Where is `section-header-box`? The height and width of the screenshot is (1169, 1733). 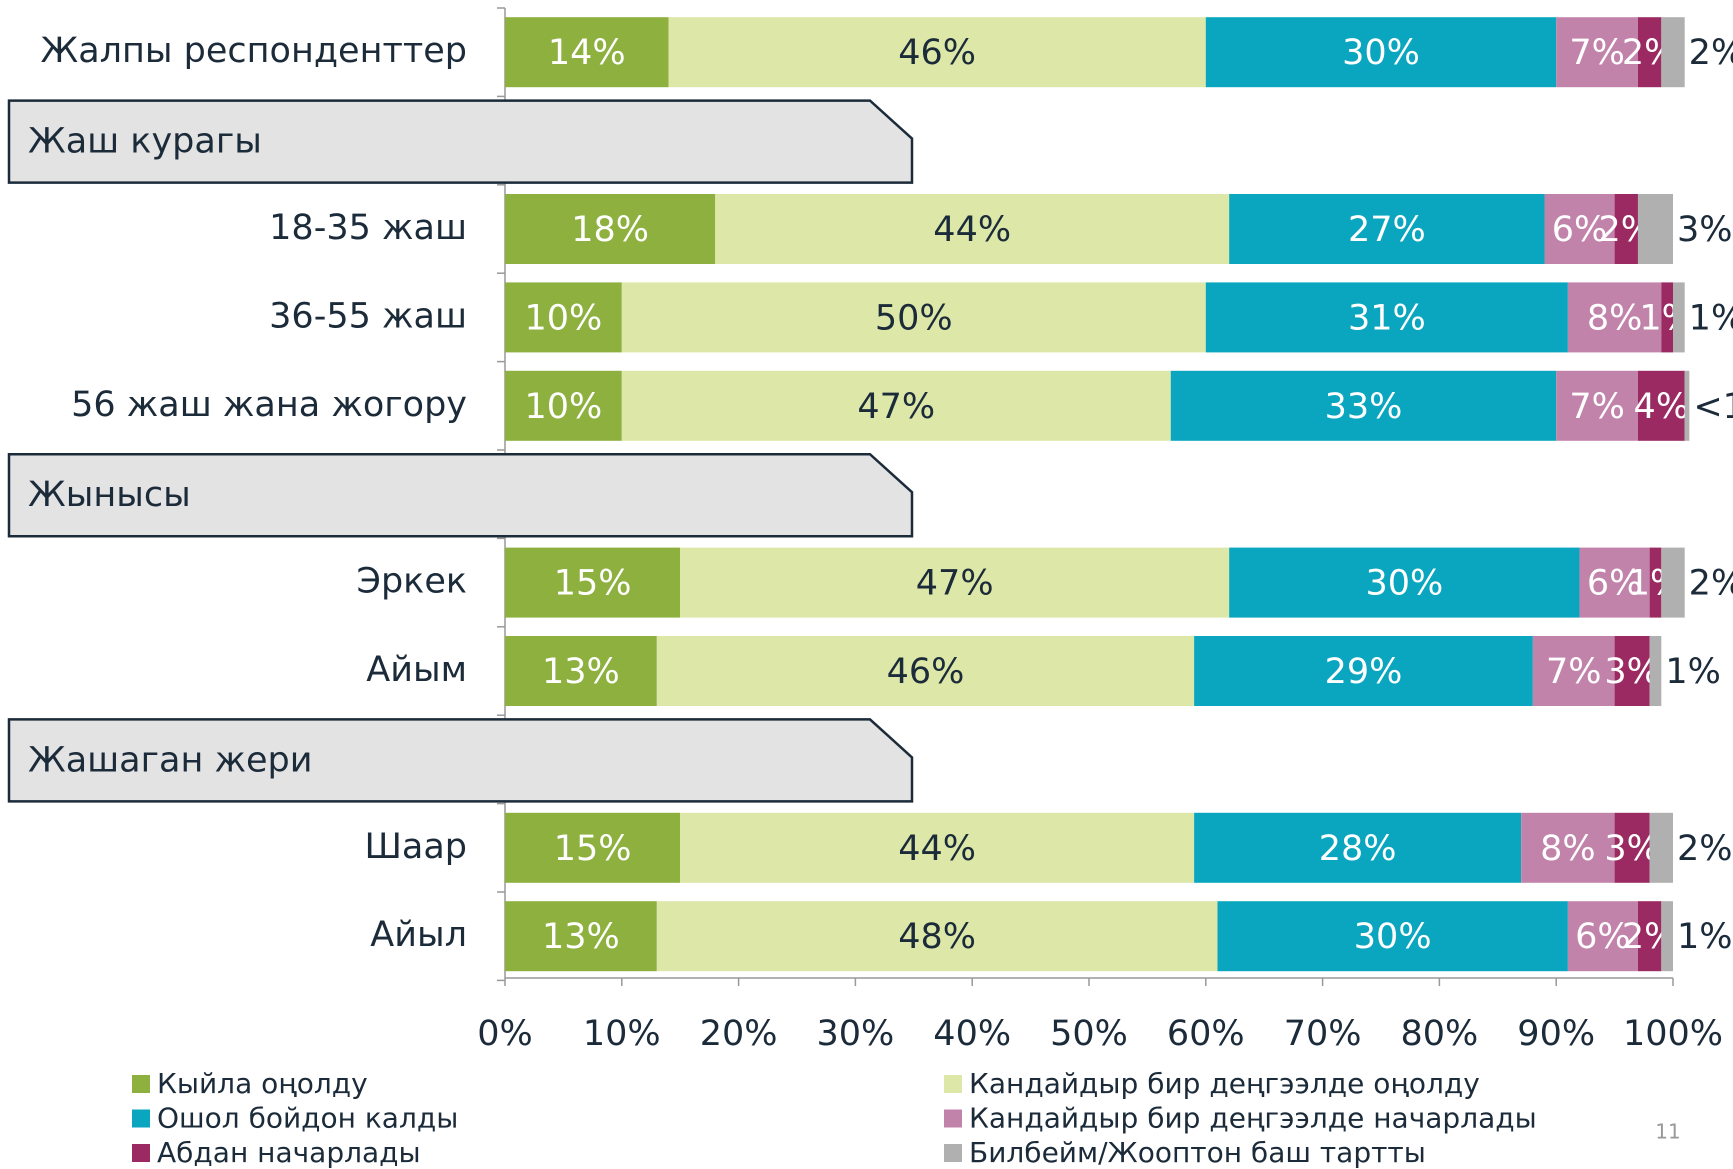
section-header-box is located at coordinates (460, 141).